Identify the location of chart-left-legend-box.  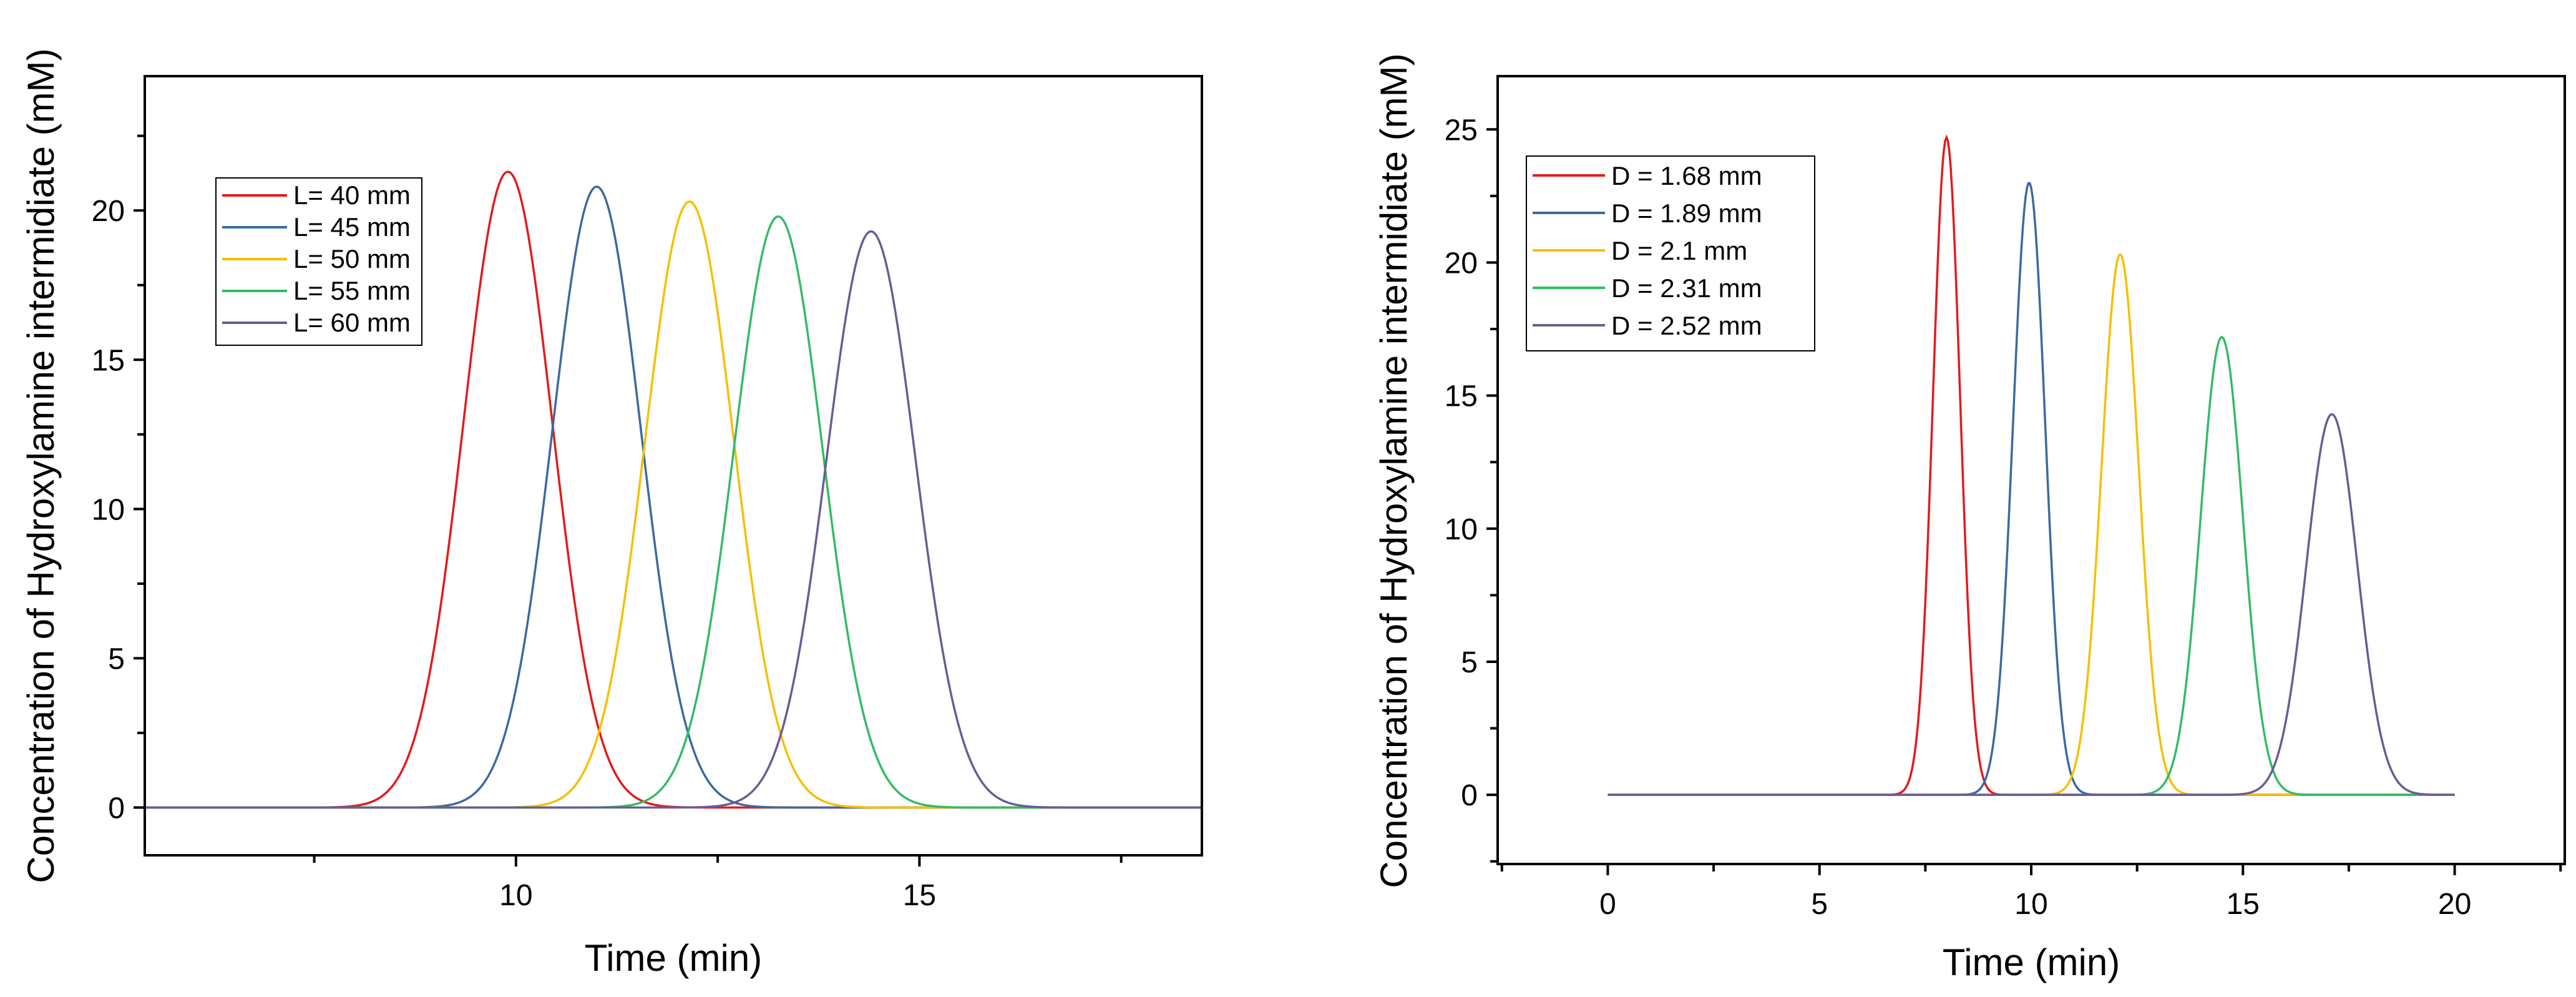
(318, 261).